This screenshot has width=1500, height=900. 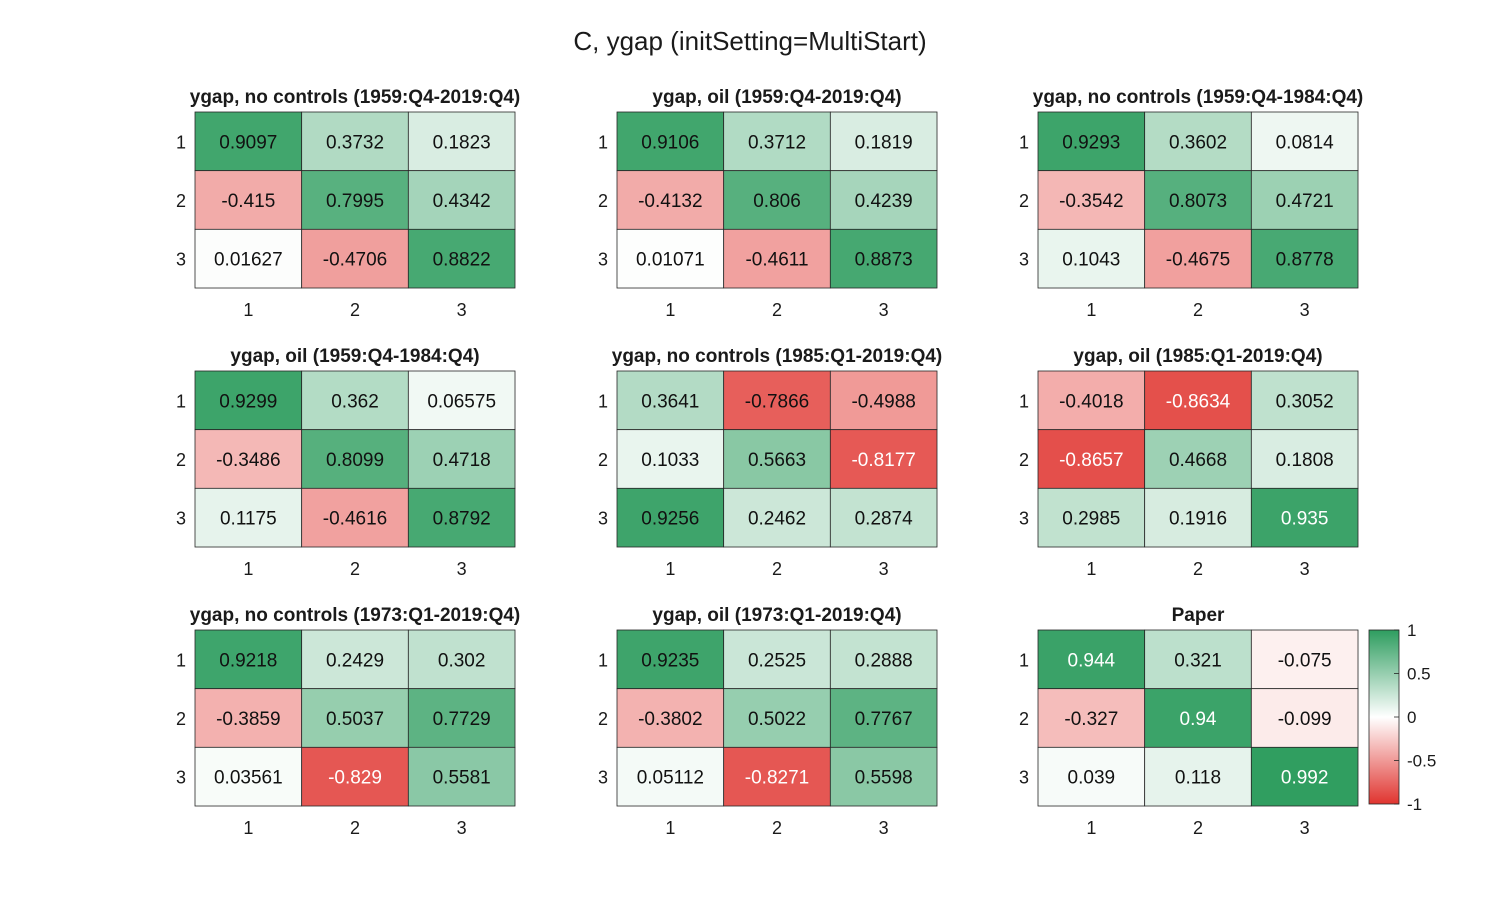 What do you see at coordinates (1402, 717) in the screenshot?
I see `colorbar: 1 0.5 0 -0.5 -1` at bounding box center [1402, 717].